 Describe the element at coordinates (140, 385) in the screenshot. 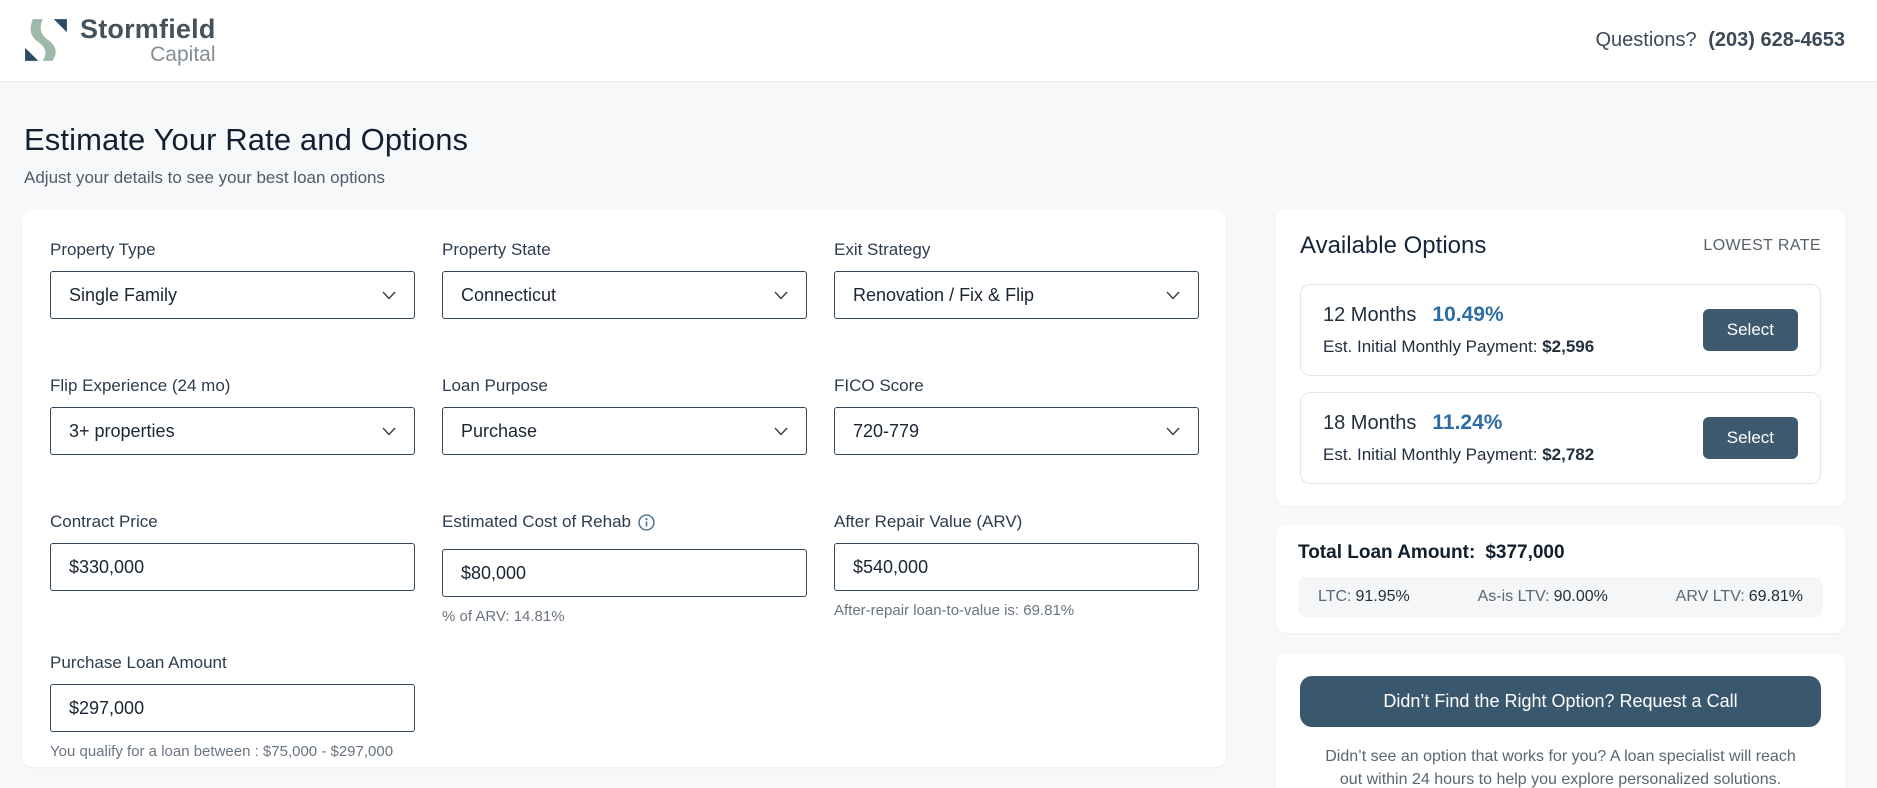

I see `flip-experience-label: Flip Experience (24 mo)` at that location.